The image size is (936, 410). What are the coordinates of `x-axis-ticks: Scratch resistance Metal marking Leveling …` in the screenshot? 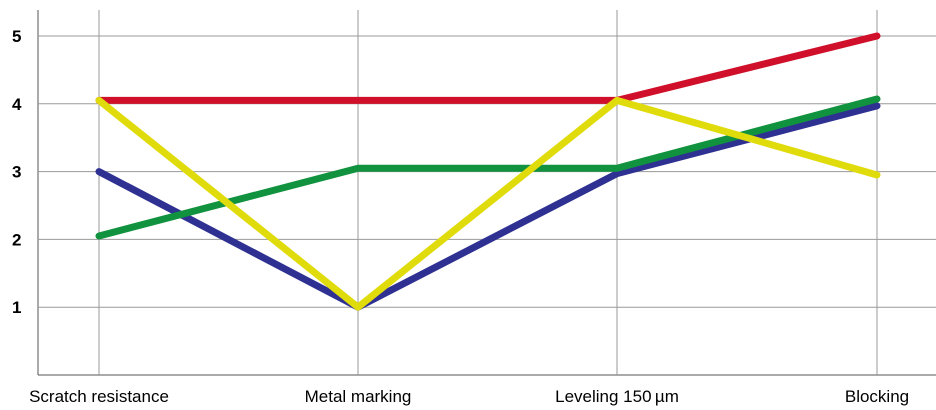 It's located at (469, 396).